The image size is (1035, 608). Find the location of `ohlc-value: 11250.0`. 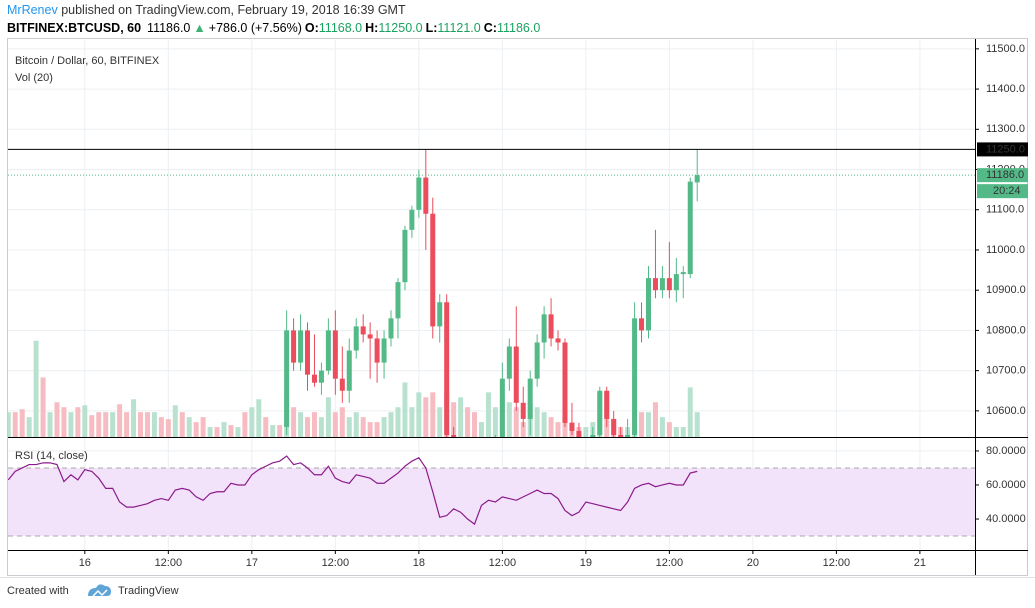

ohlc-value: 11250.0 is located at coordinates (400, 28).